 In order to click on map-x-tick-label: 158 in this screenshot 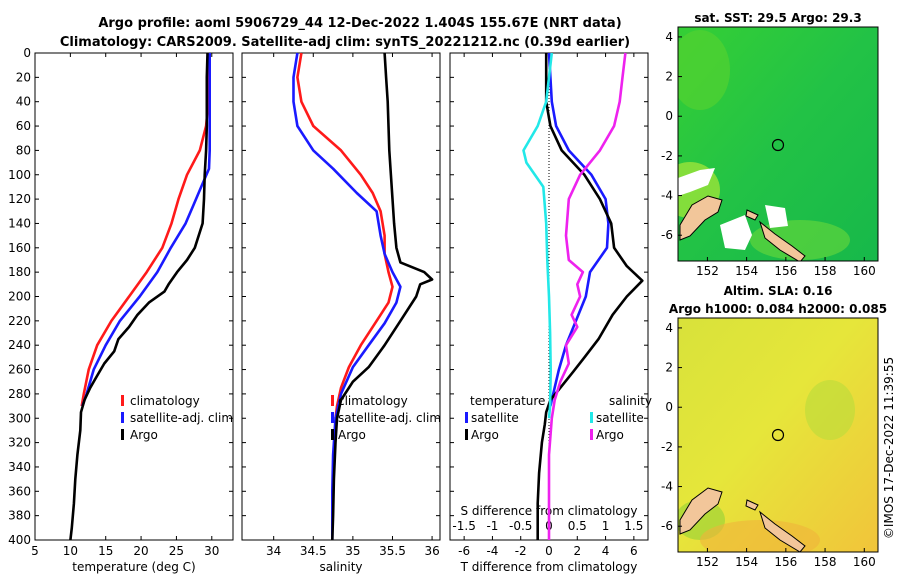, I will do `click(825, 271)`.